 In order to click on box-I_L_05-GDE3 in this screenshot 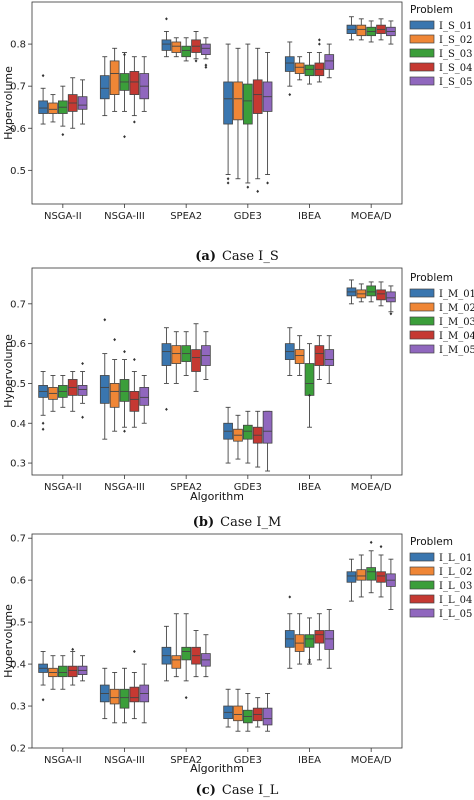, I will do `click(267, 712)`.